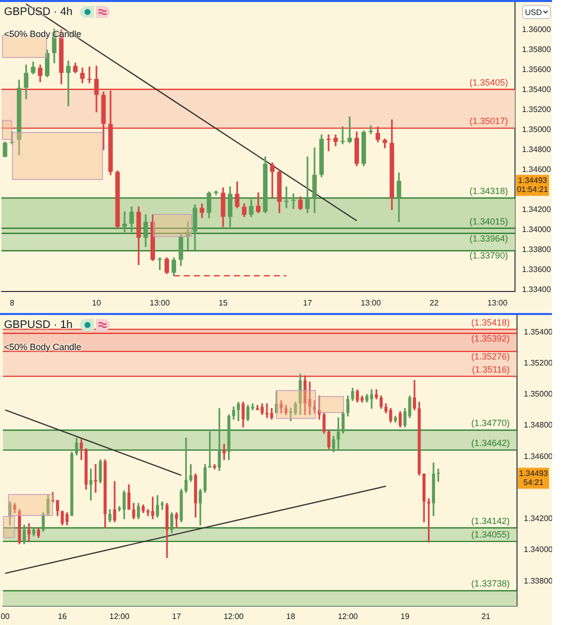 This screenshot has height=625, width=564. Describe the element at coordinates (12, 303) in the screenshot. I see `x-tick-label: 8` at that location.